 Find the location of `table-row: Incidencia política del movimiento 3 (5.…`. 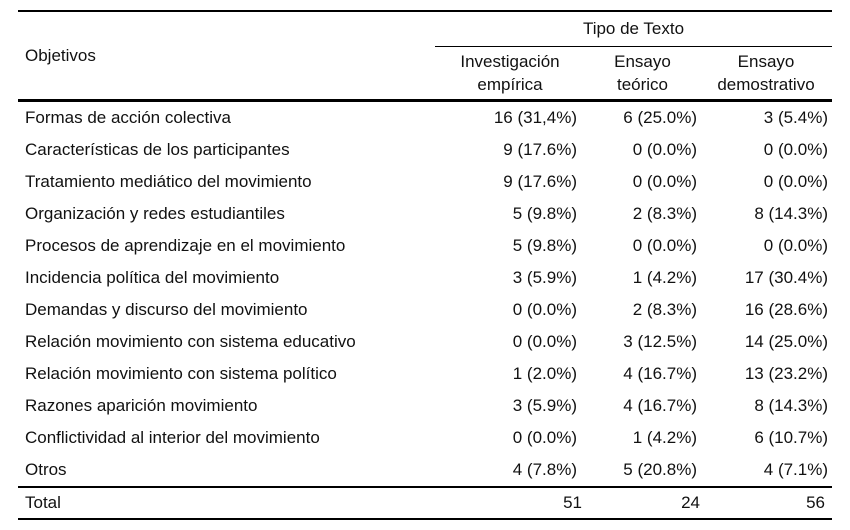

table-row: Incidencia política del movimiento 3 (5.… is located at coordinates (425, 278).